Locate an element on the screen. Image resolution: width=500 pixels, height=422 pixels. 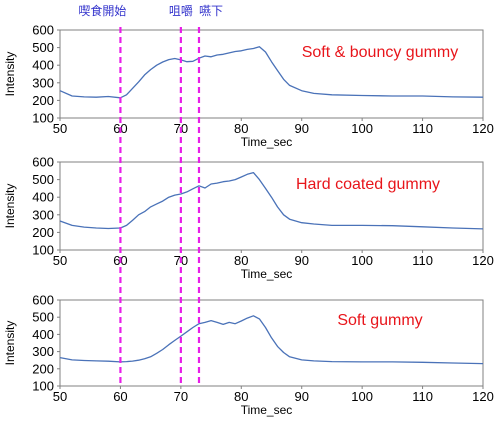
phase-label: 嚥下 is located at coordinates (211, 11).